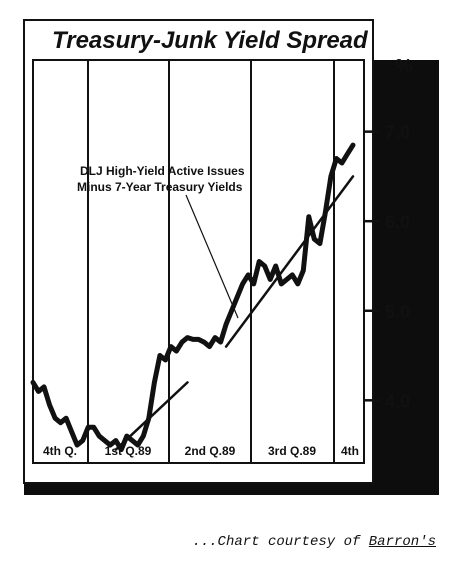  I want to click on quarter-label: 3rd Q.89, so click(292, 451).